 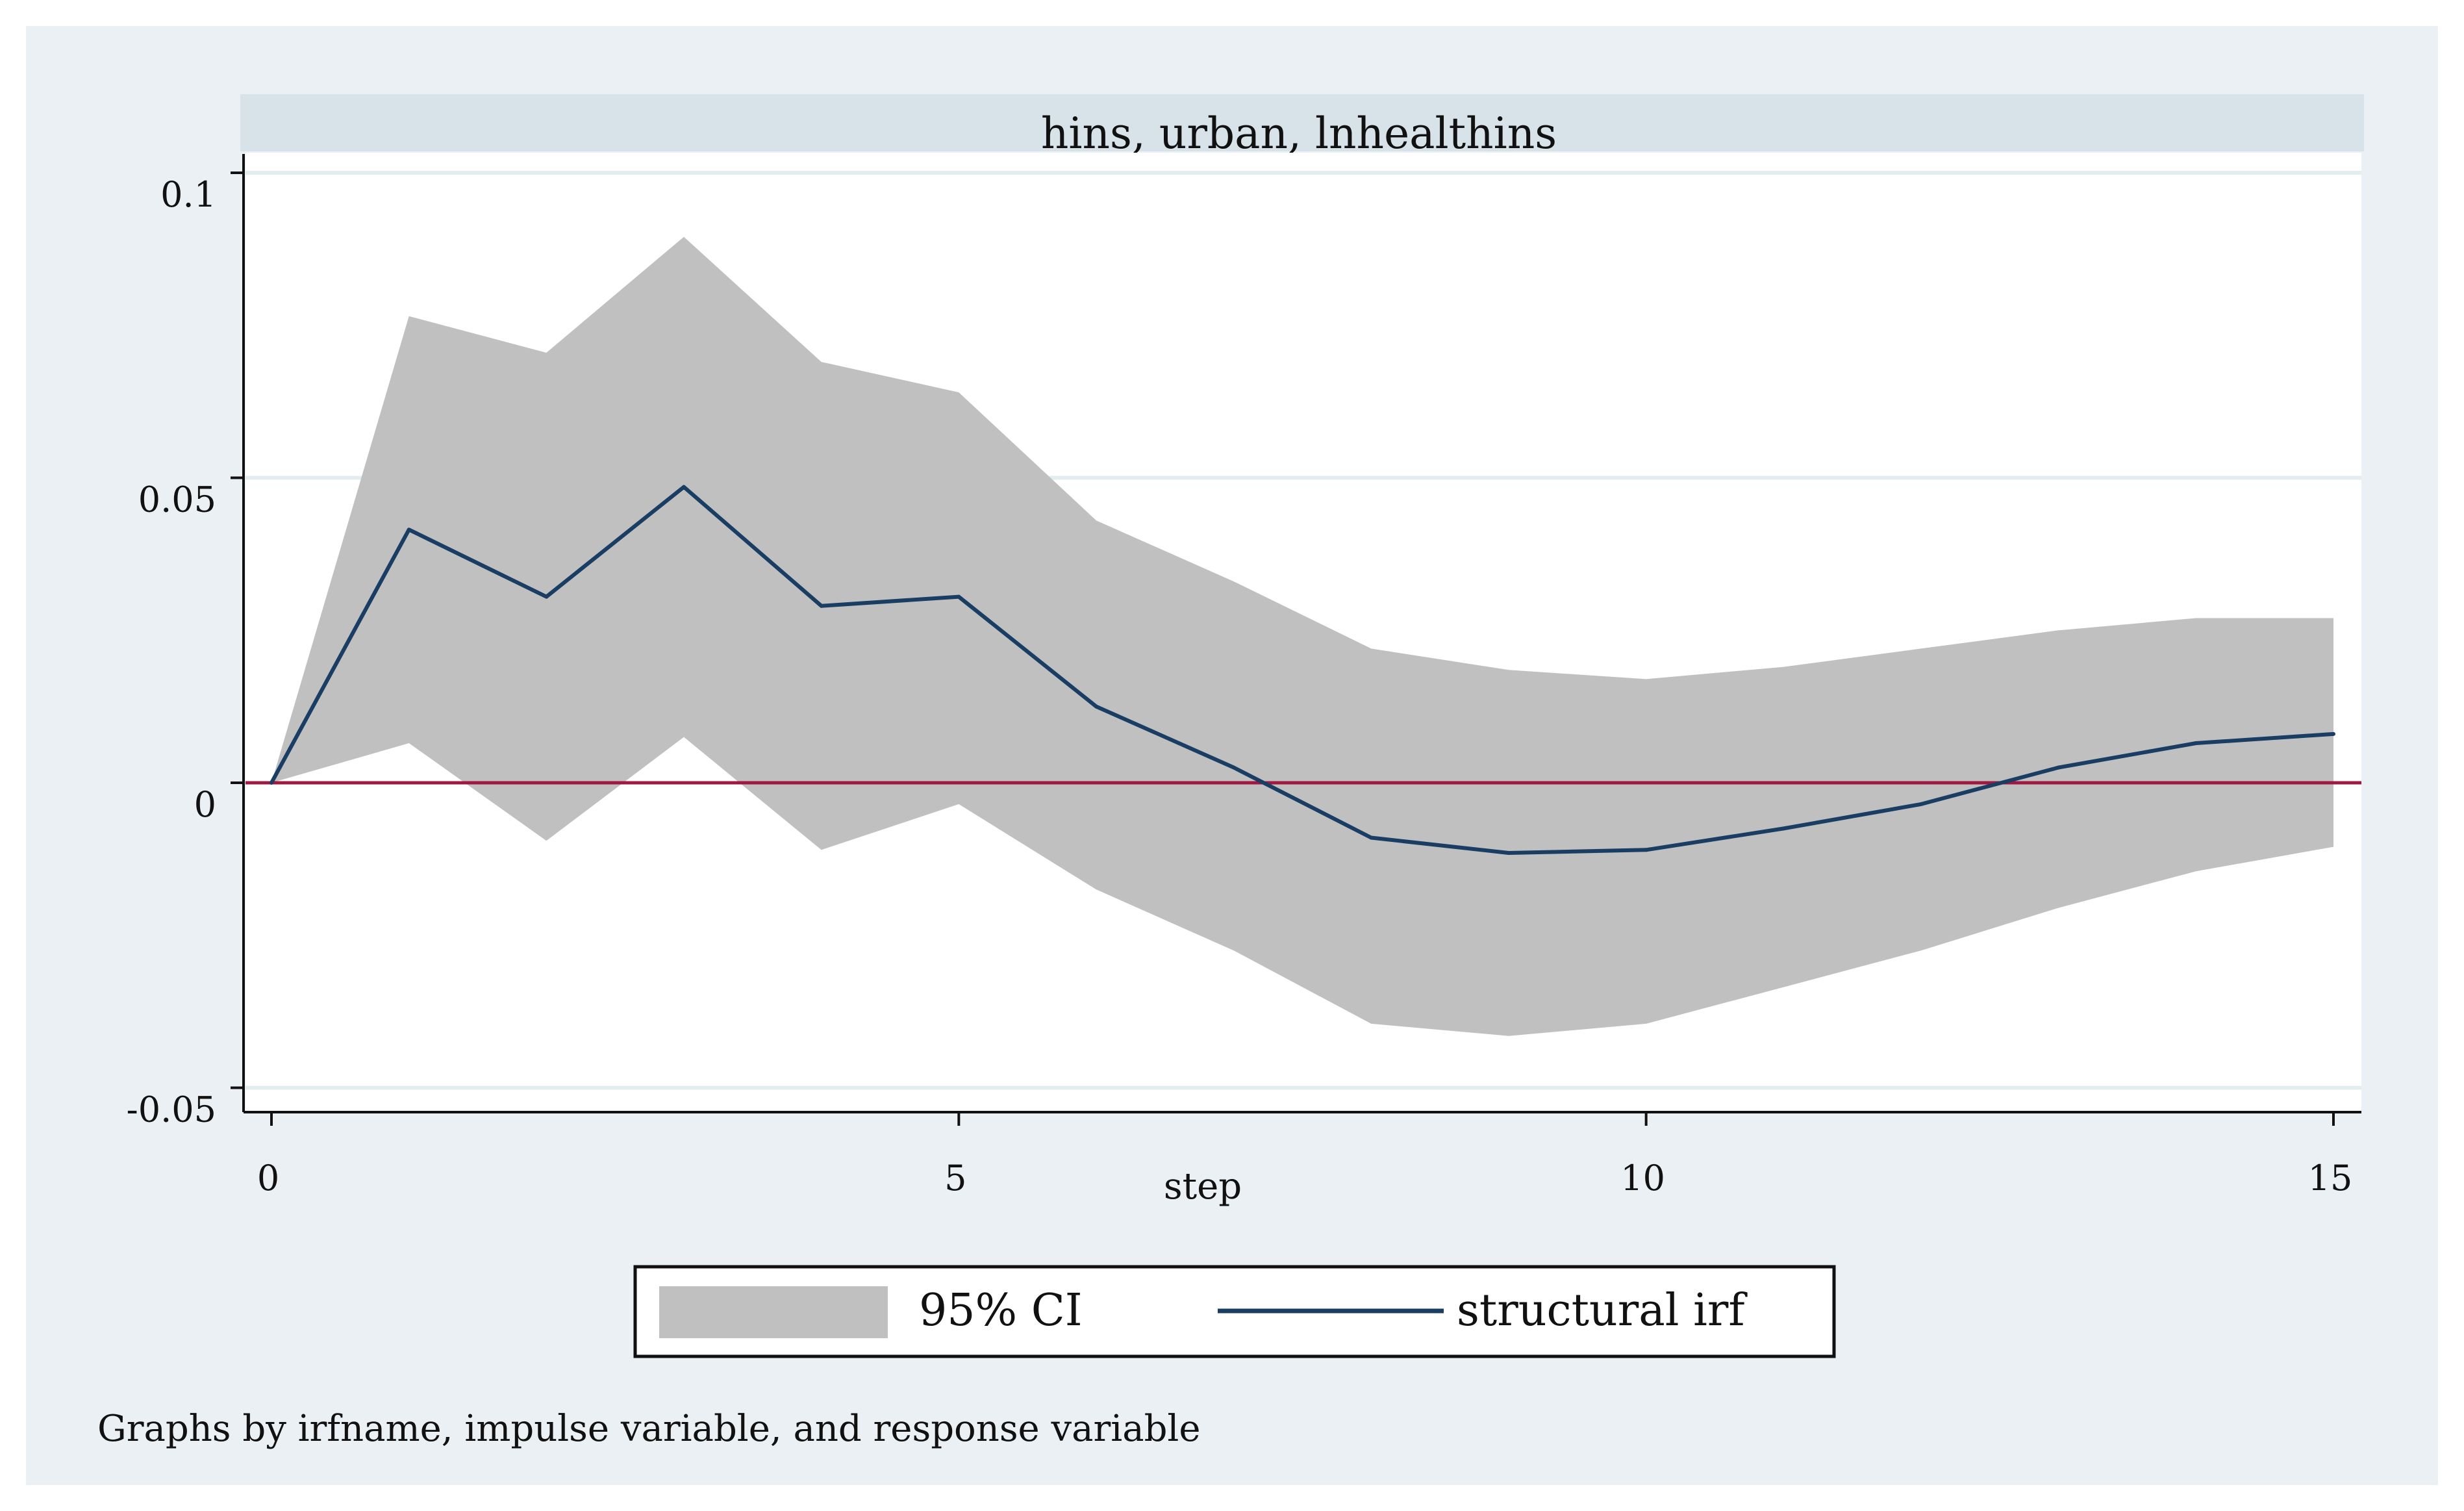 What do you see at coordinates (185, 650) in the screenshot?
I see `y-axis-ticks: -0.05 0 0.05 0.1` at bounding box center [185, 650].